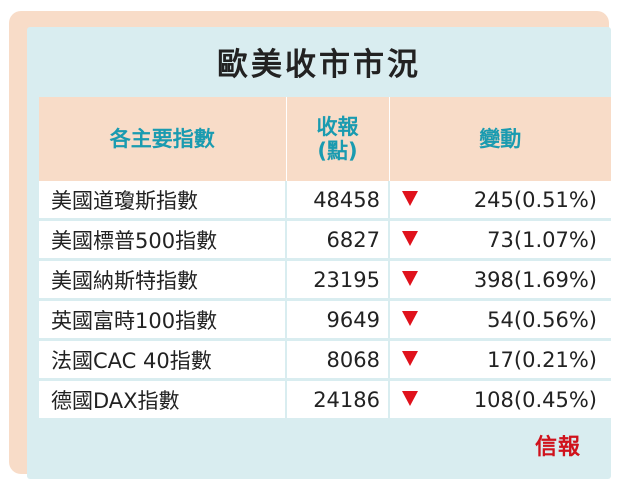  I want to click on index-name: 英國富時100指數, so click(163, 320).